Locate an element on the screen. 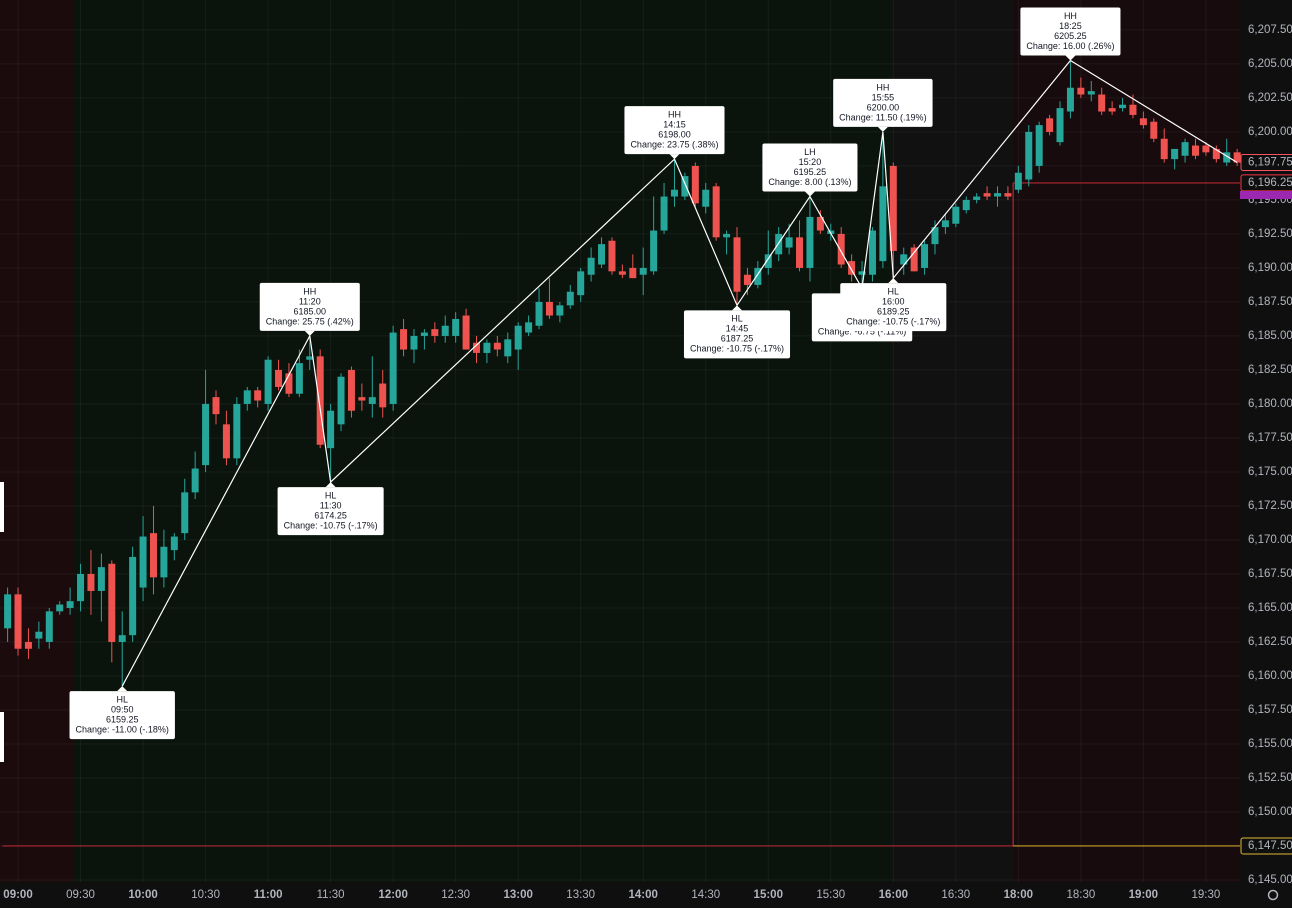 The image size is (1292, 908). x-tick-label: 11:00 is located at coordinates (268, 895).